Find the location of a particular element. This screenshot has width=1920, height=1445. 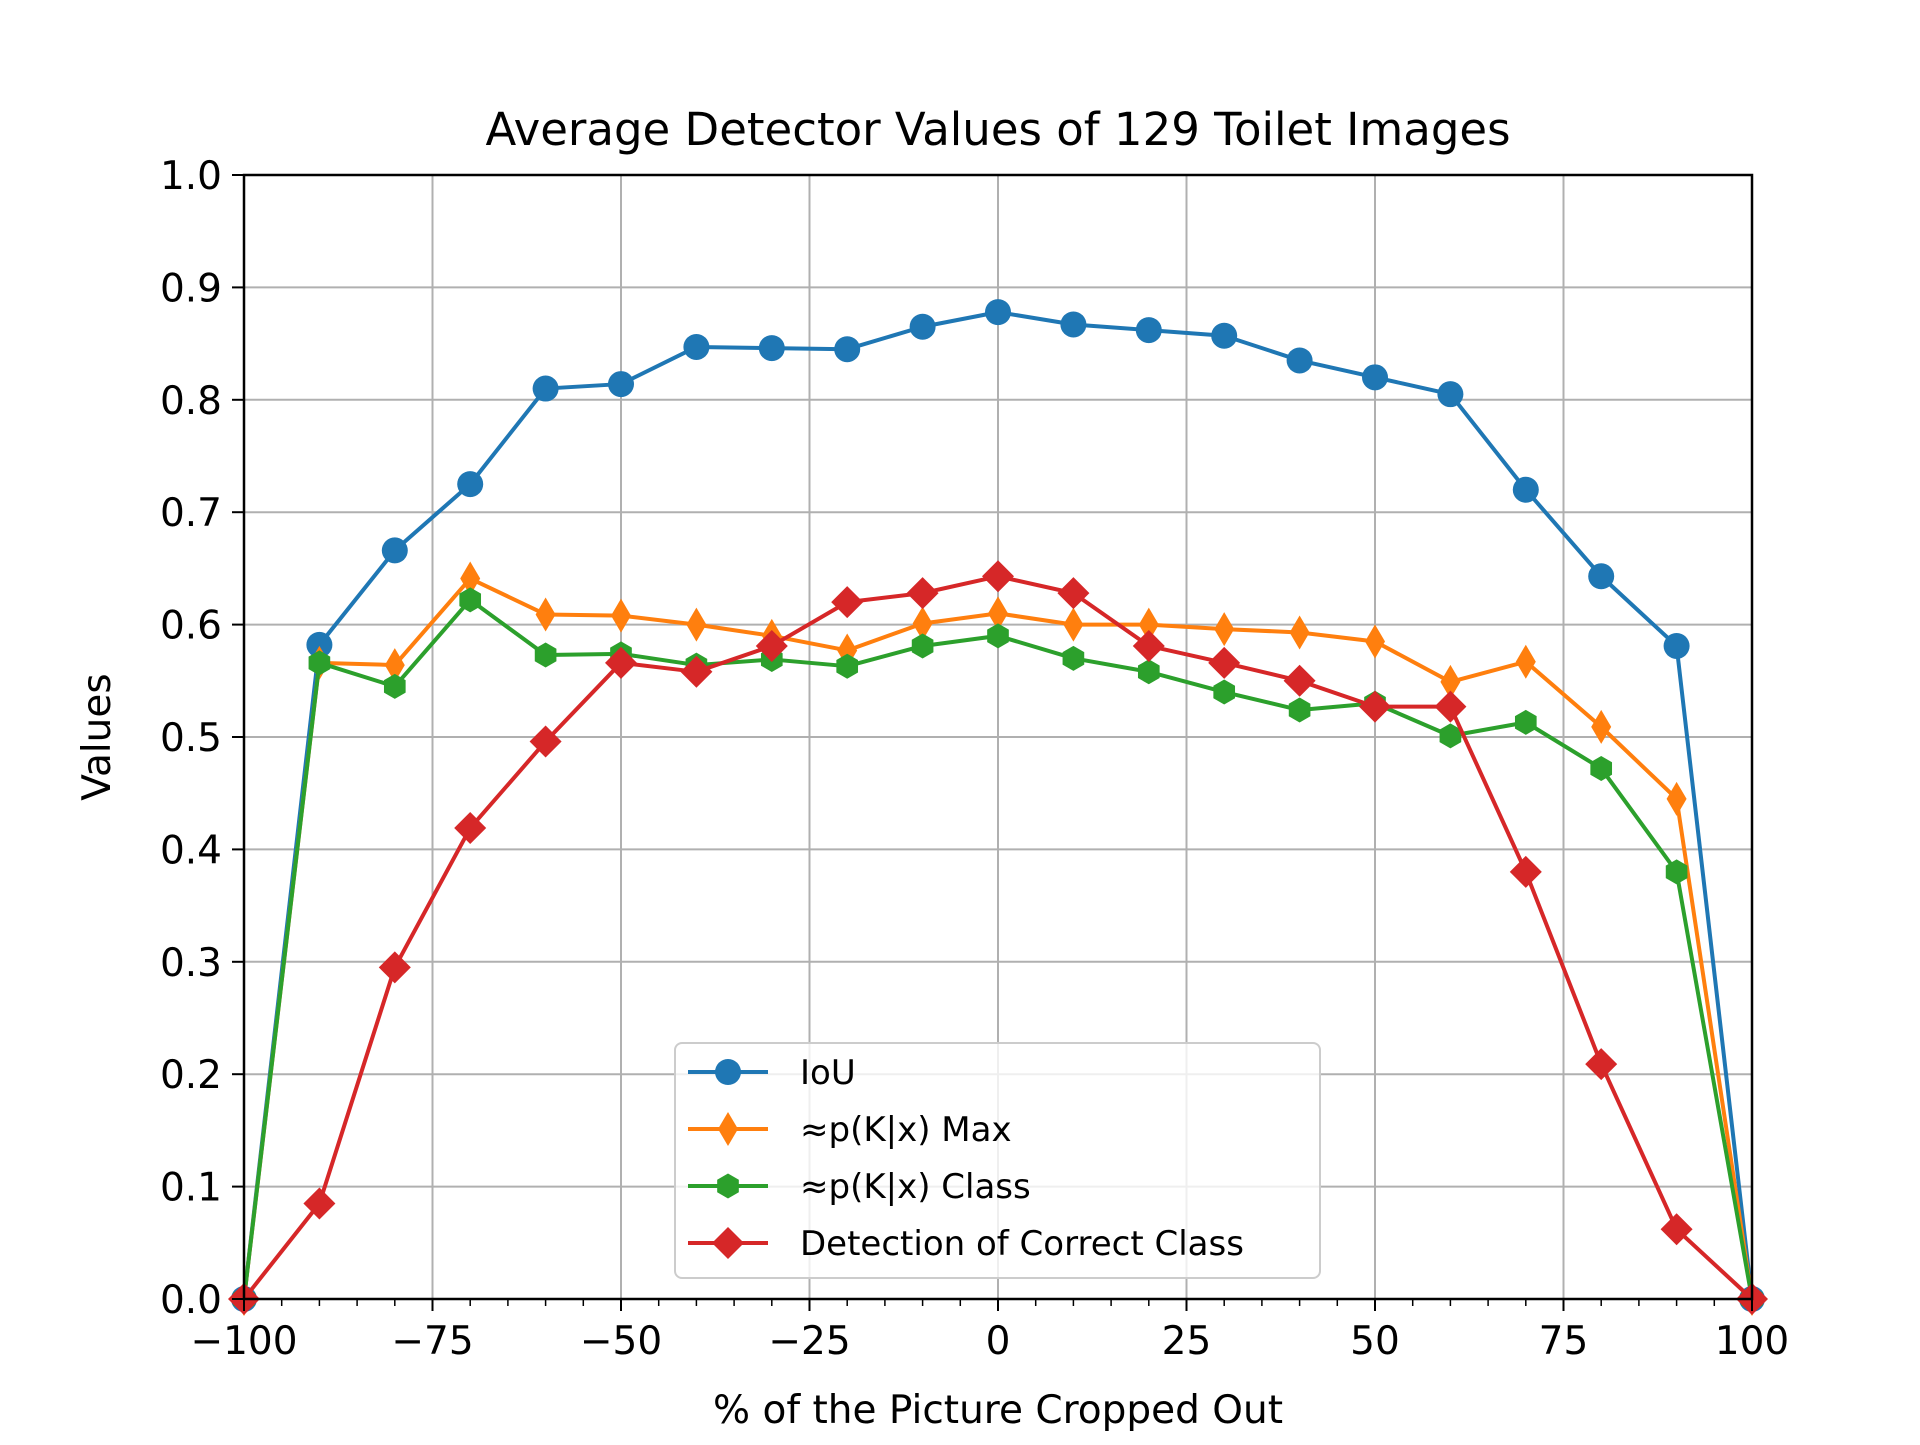

y-tick-label: 1.0 is located at coordinates (191, 176).